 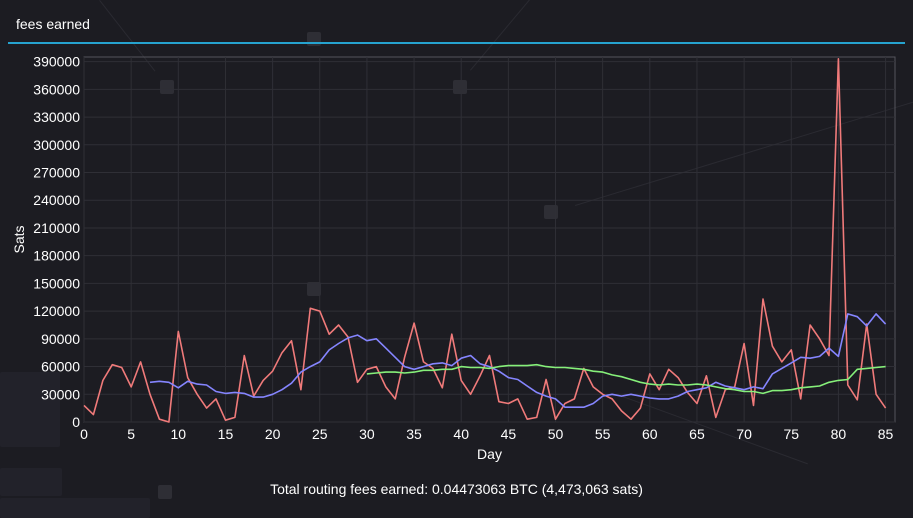 I want to click on x-tick-label: 65, so click(x=697, y=434).